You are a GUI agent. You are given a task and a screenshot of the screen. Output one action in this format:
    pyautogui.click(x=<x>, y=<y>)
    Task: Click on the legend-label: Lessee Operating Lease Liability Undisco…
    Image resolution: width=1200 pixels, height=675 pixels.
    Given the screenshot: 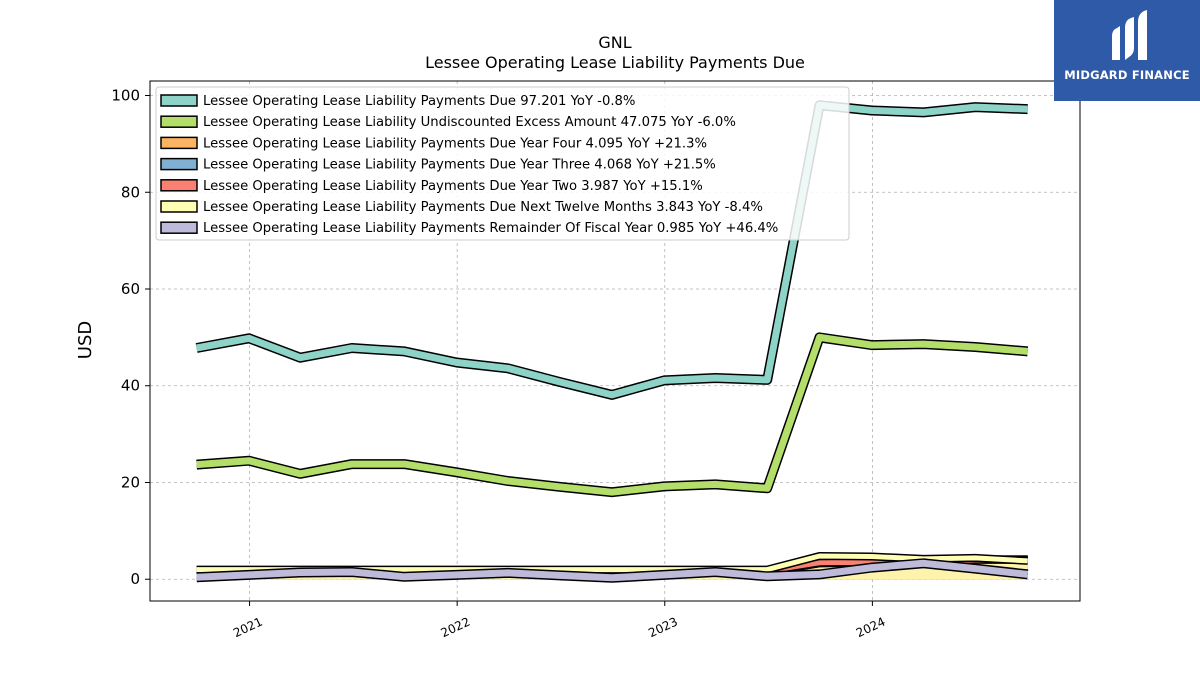 What is the action you would take?
    pyautogui.click(x=469, y=122)
    